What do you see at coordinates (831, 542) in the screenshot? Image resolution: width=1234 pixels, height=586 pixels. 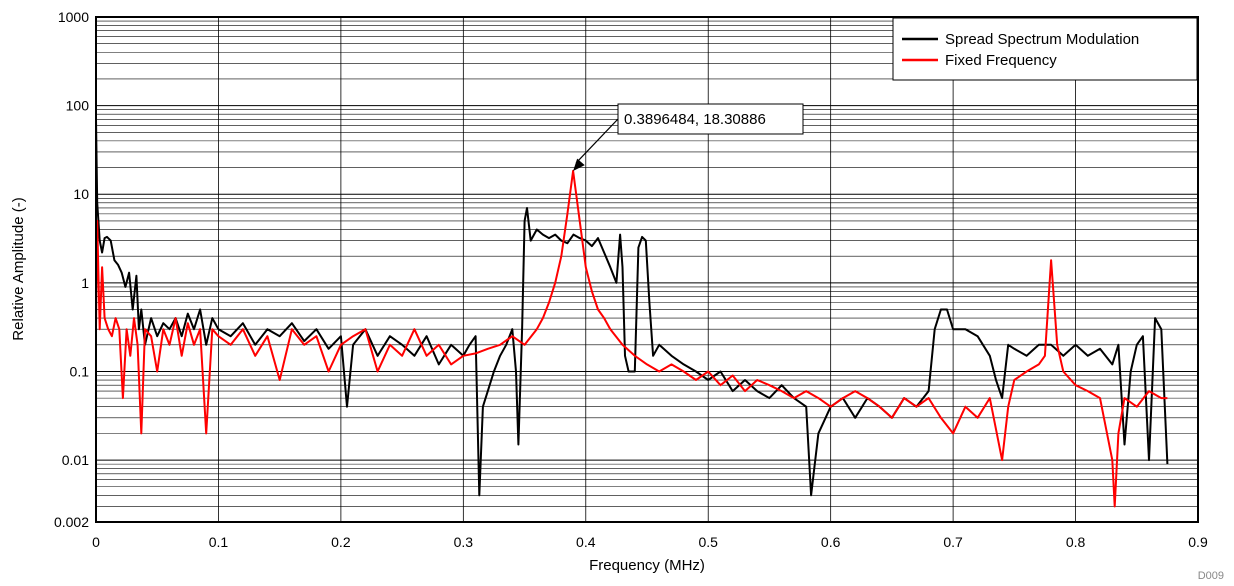 I see `x-tick-label: 0.6` at bounding box center [831, 542].